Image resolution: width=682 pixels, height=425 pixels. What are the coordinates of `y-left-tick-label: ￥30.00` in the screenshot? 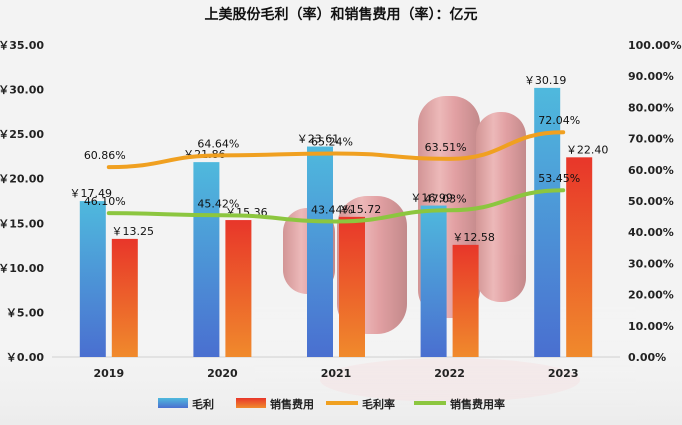 It's located at (22, 90).